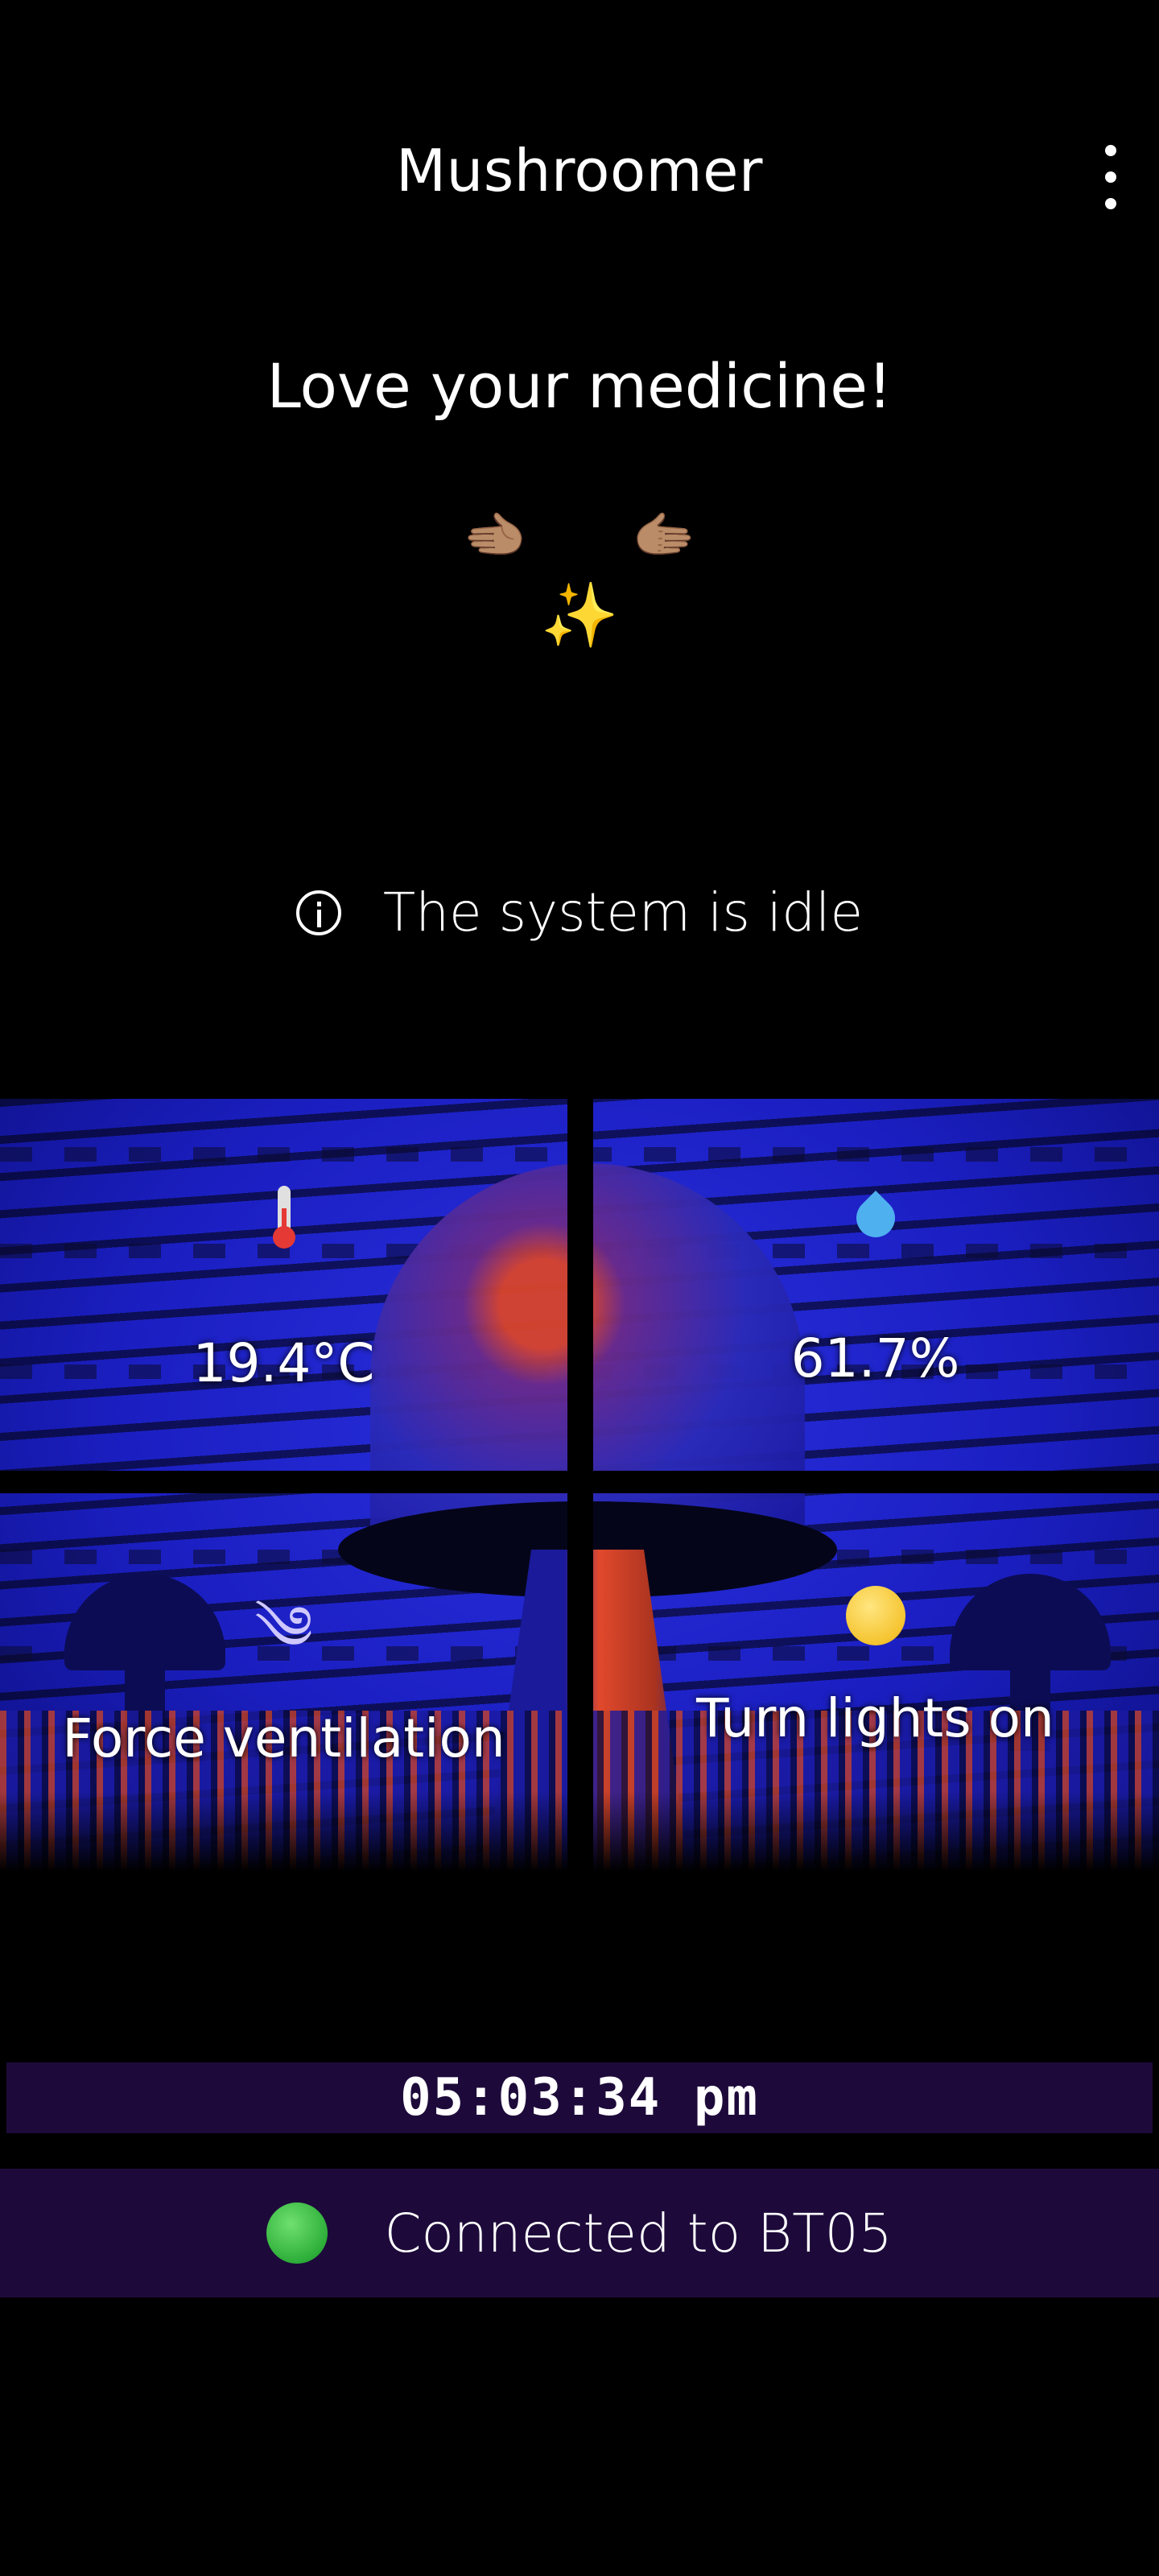  I want to click on hand-left-emoji: 🫲🏽, so click(495, 536).